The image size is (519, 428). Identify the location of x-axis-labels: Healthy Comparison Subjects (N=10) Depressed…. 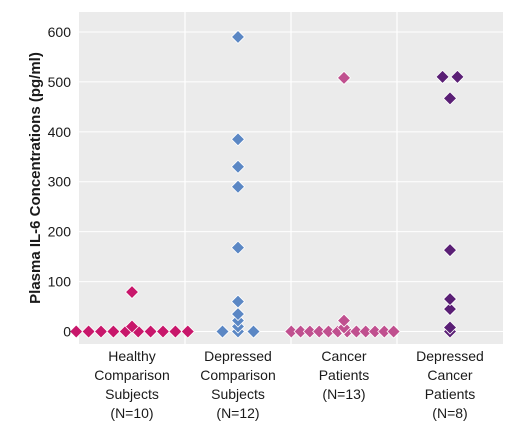
(289, 384).